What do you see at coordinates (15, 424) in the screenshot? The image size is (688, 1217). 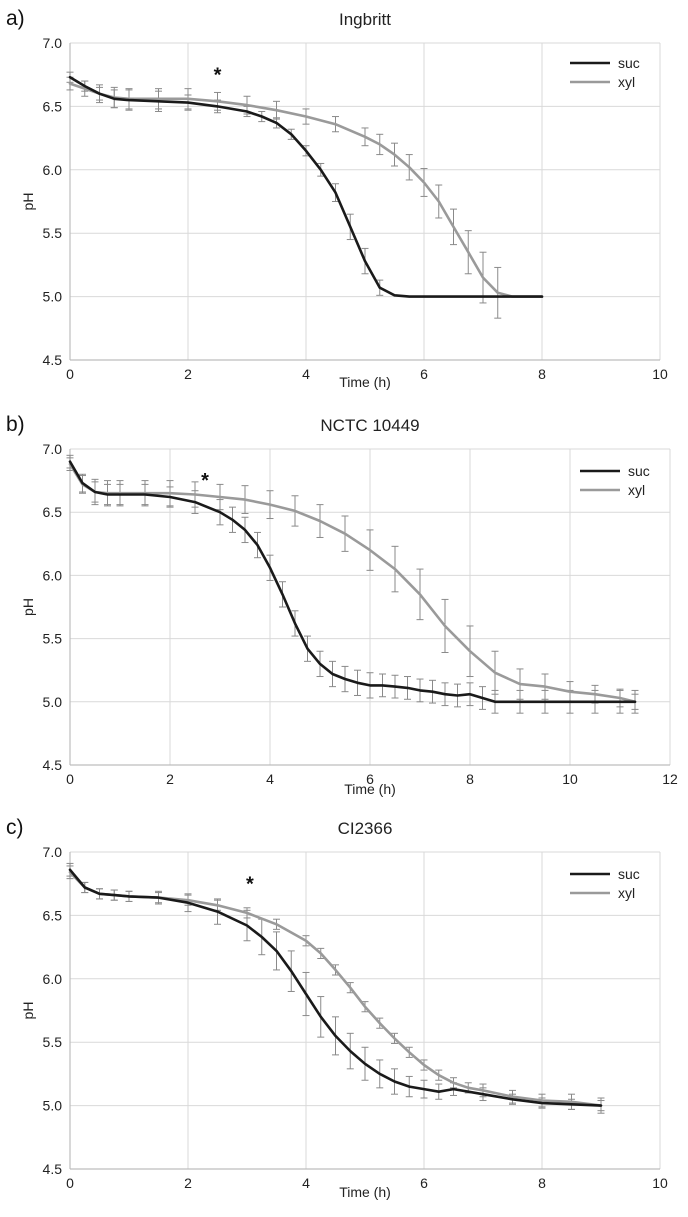 I see `panel-letter: b)` at bounding box center [15, 424].